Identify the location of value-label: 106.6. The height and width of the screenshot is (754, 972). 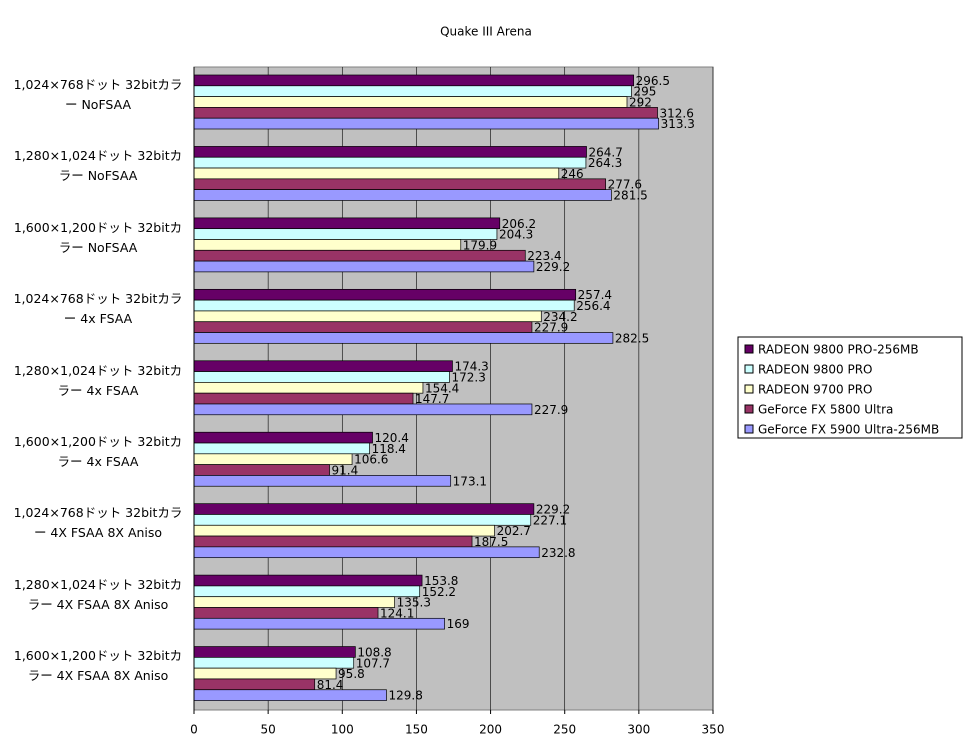
(371, 460).